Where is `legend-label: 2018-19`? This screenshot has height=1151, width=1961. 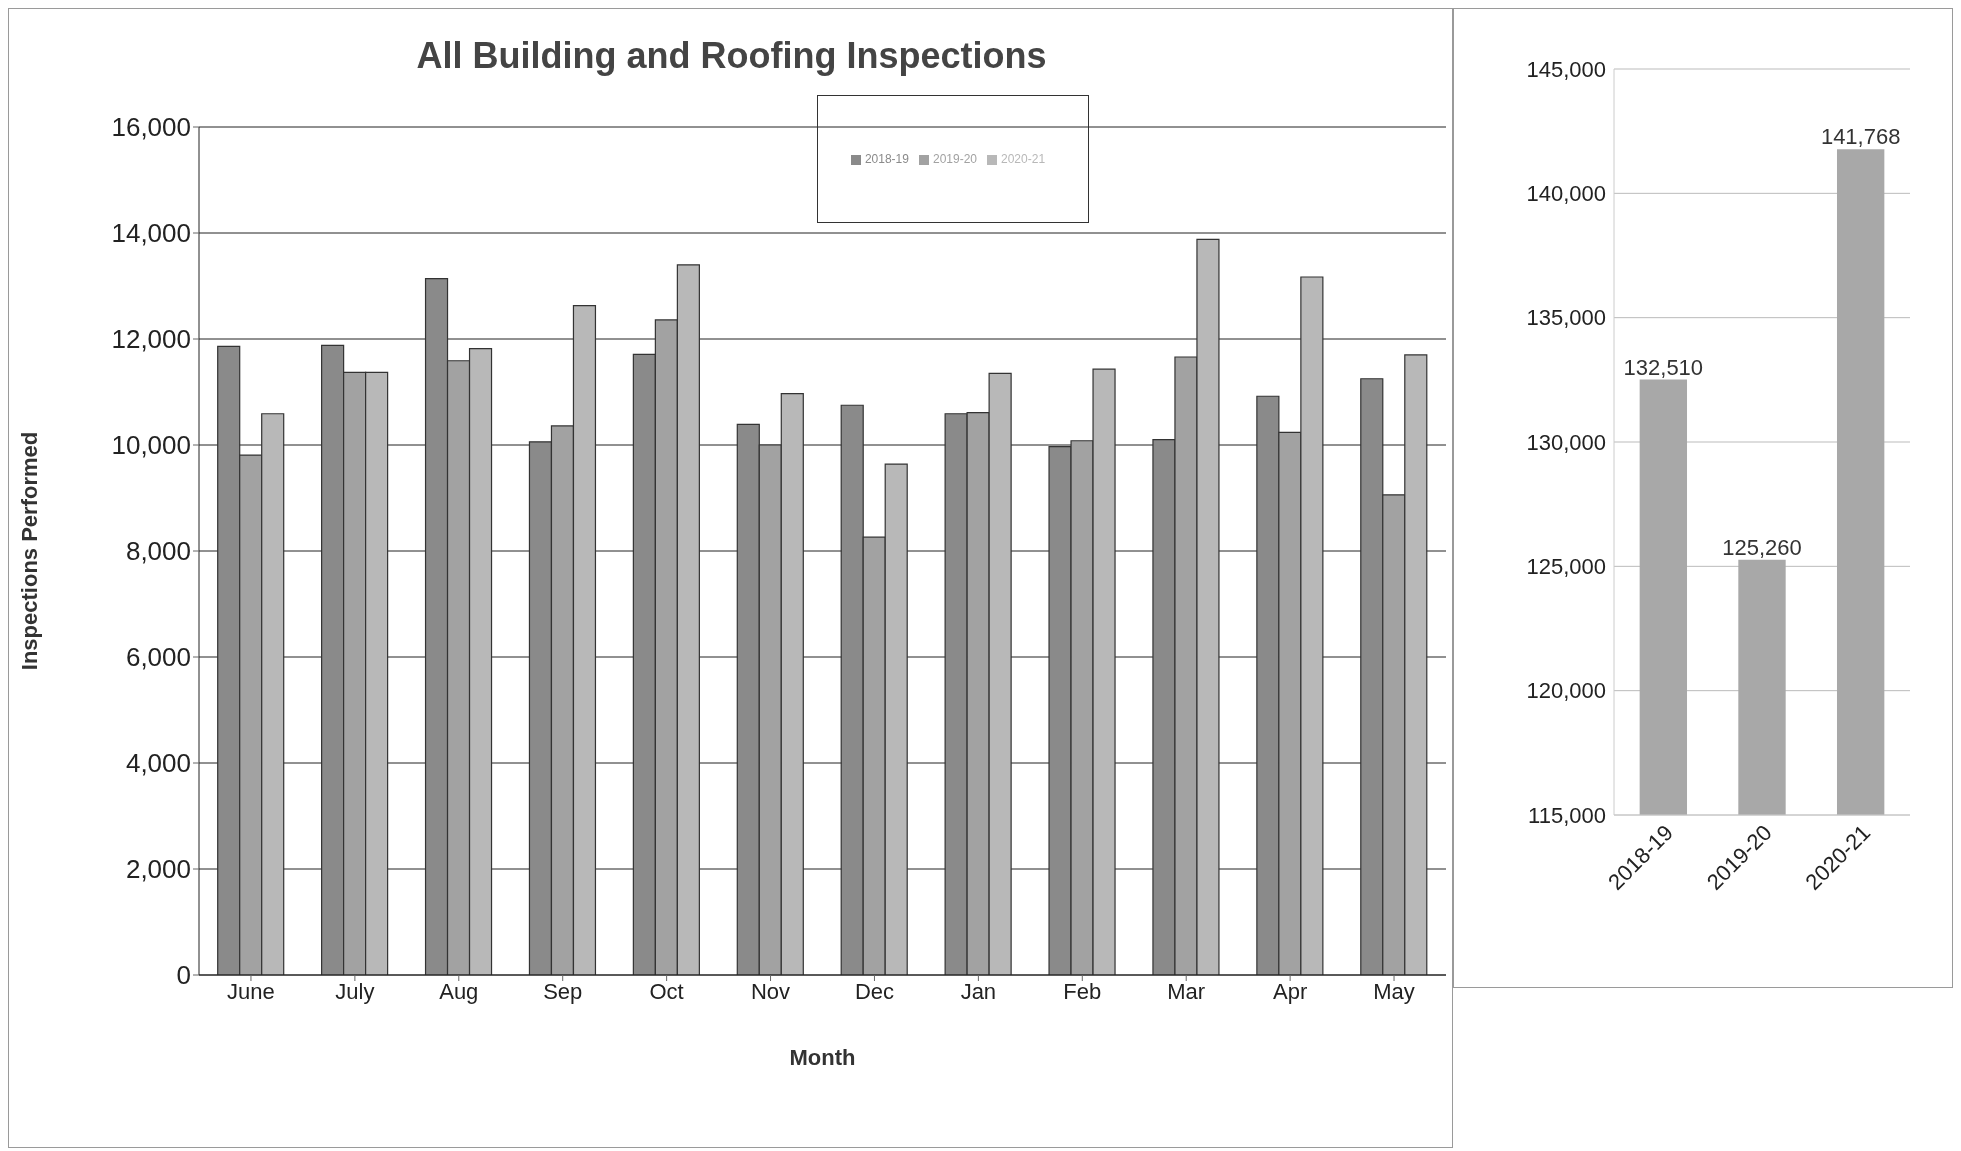
legend-label: 2018-19 is located at coordinates (886, 159).